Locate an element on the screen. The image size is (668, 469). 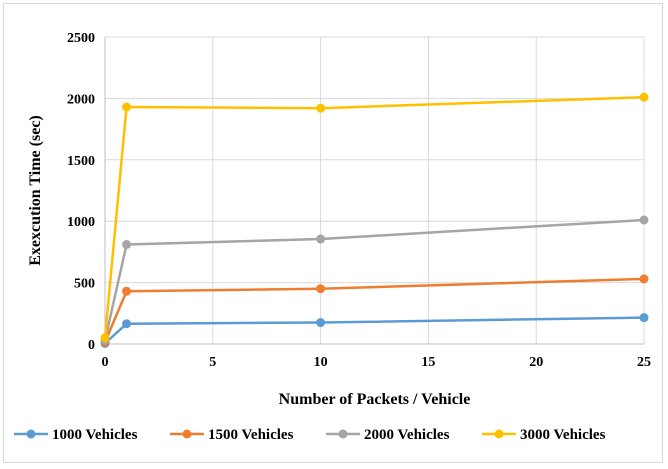
legend-label: 1500 Vehicles is located at coordinates (251, 435).